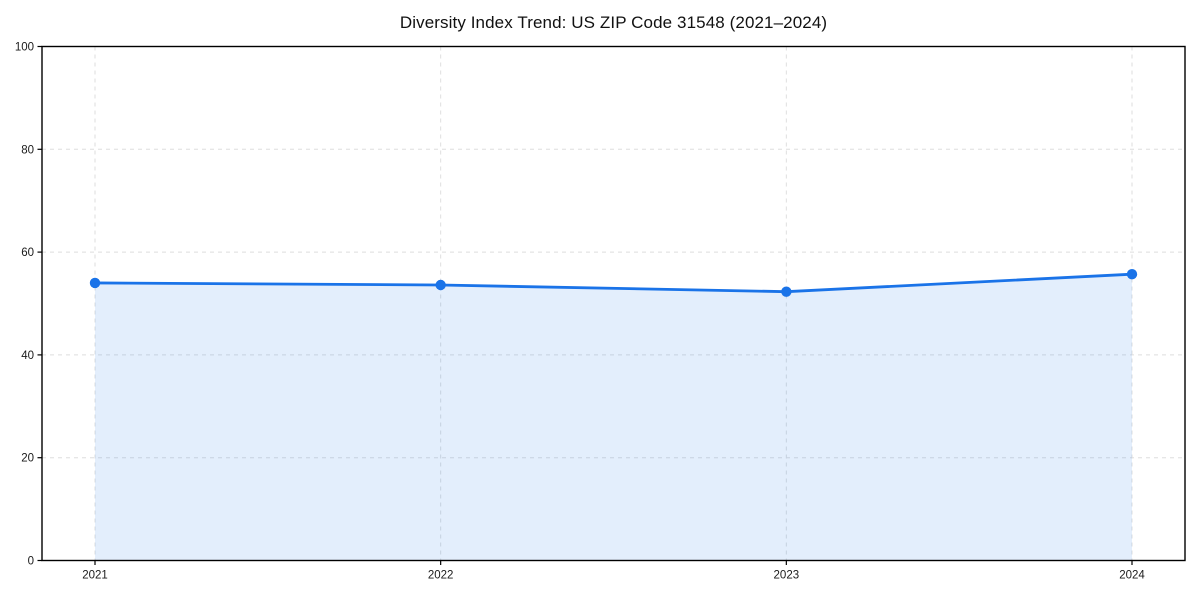 This screenshot has height=600, width=1200. What do you see at coordinates (27, 356) in the screenshot?
I see `y-axis-tick-label: 40` at bounding box center [27, 356].